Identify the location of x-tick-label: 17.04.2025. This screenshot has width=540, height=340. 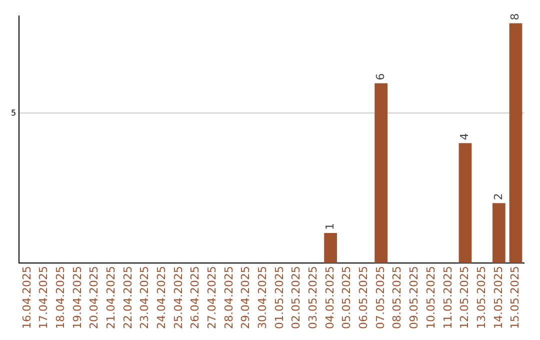
(43, 298).